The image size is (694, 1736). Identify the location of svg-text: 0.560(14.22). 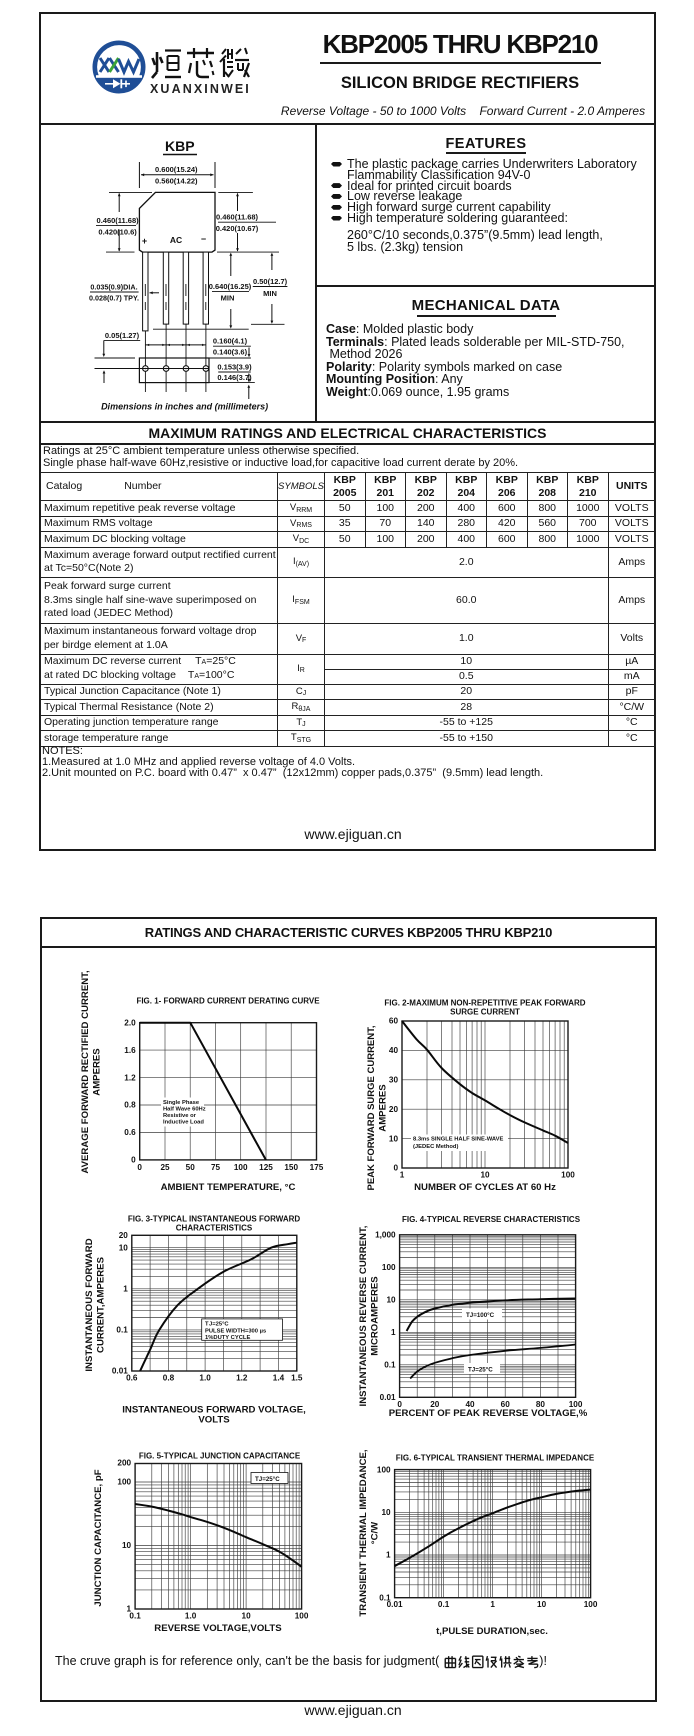
(176, 181).